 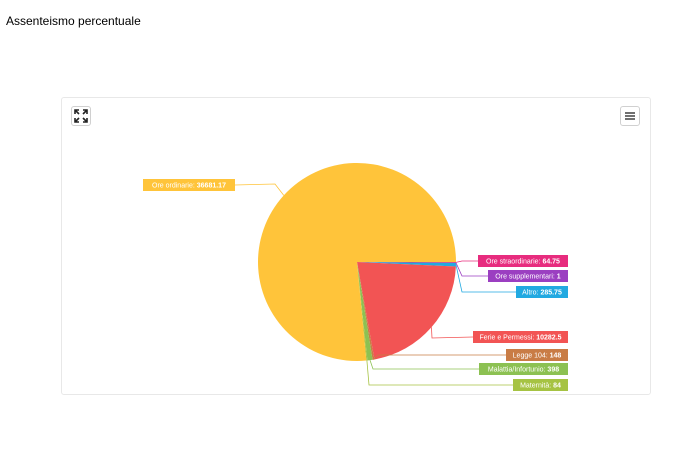 I want to click on data-label-2: Legge 104: 148, so click(x=537, y=356).